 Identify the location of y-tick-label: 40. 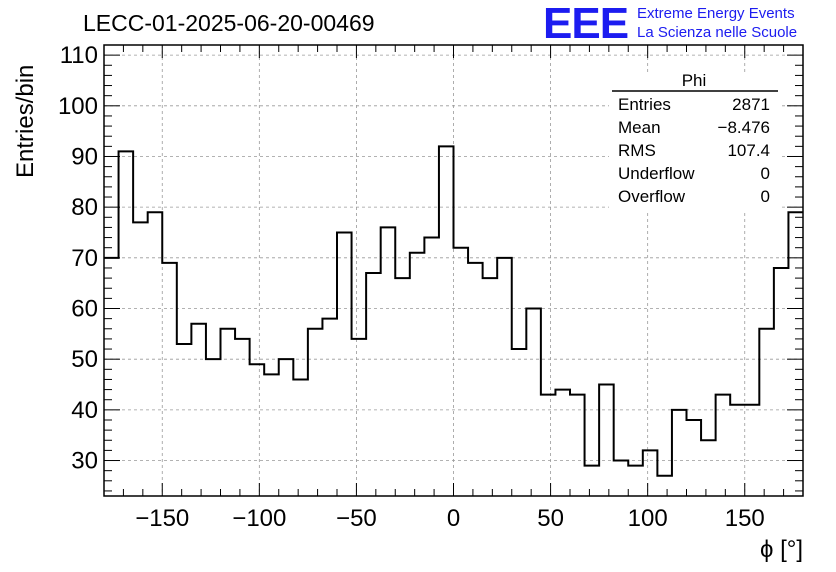
(84, 410).